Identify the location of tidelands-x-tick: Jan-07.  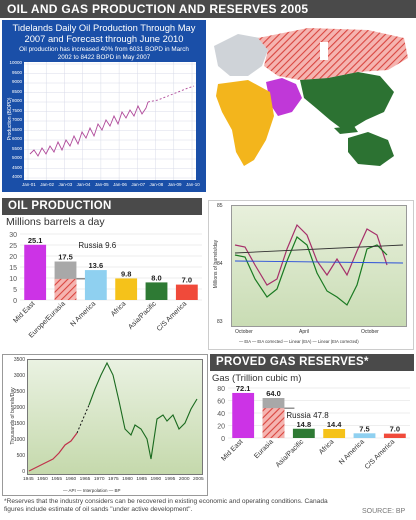
(138, 184).